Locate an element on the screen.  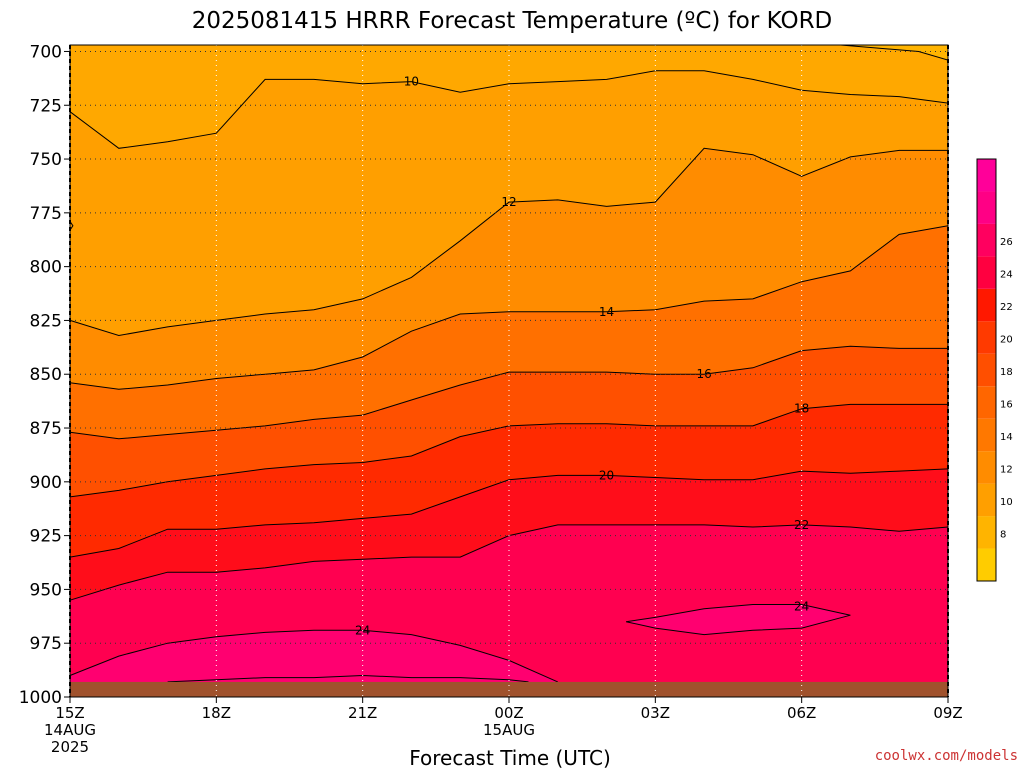
y-tick-label: 950 is located at coordinates (46, 590).